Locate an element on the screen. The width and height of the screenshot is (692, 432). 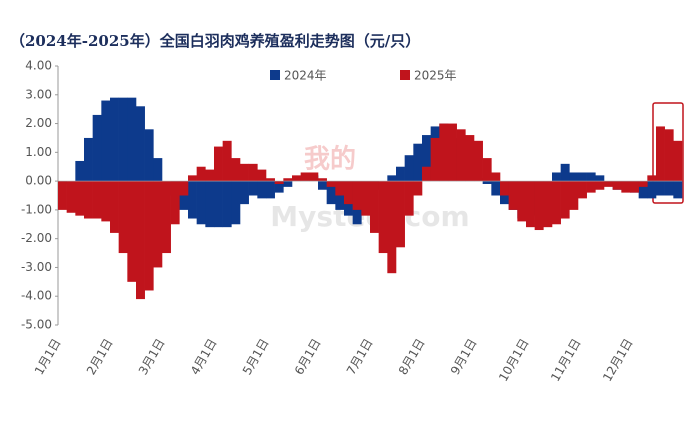
y-tick-label: 0.00 is located at coordinates (38, 181).